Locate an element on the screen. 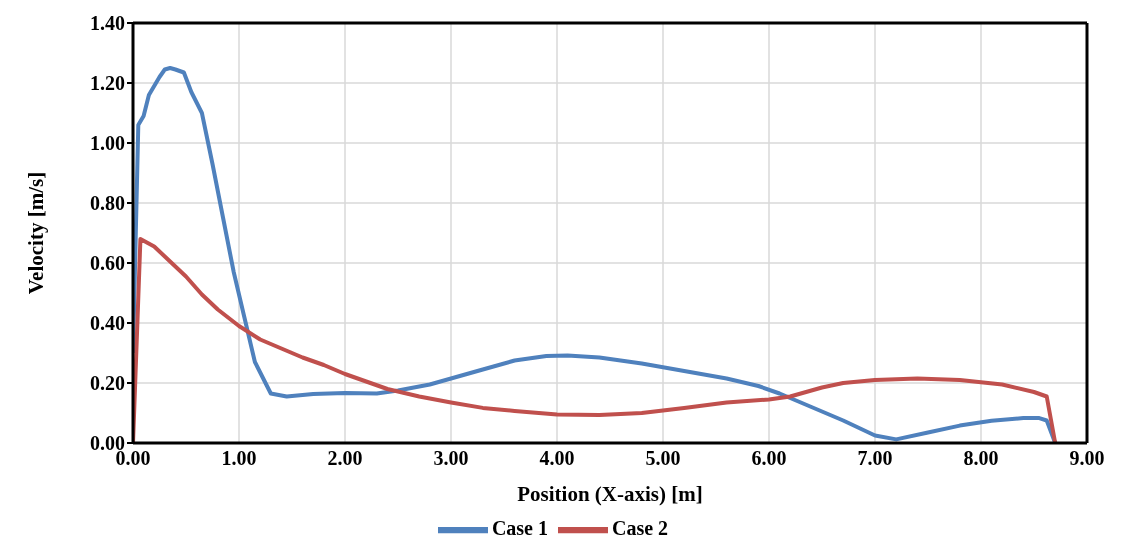  x-tick-label: 8.00 is located at coordinates (981, 458).